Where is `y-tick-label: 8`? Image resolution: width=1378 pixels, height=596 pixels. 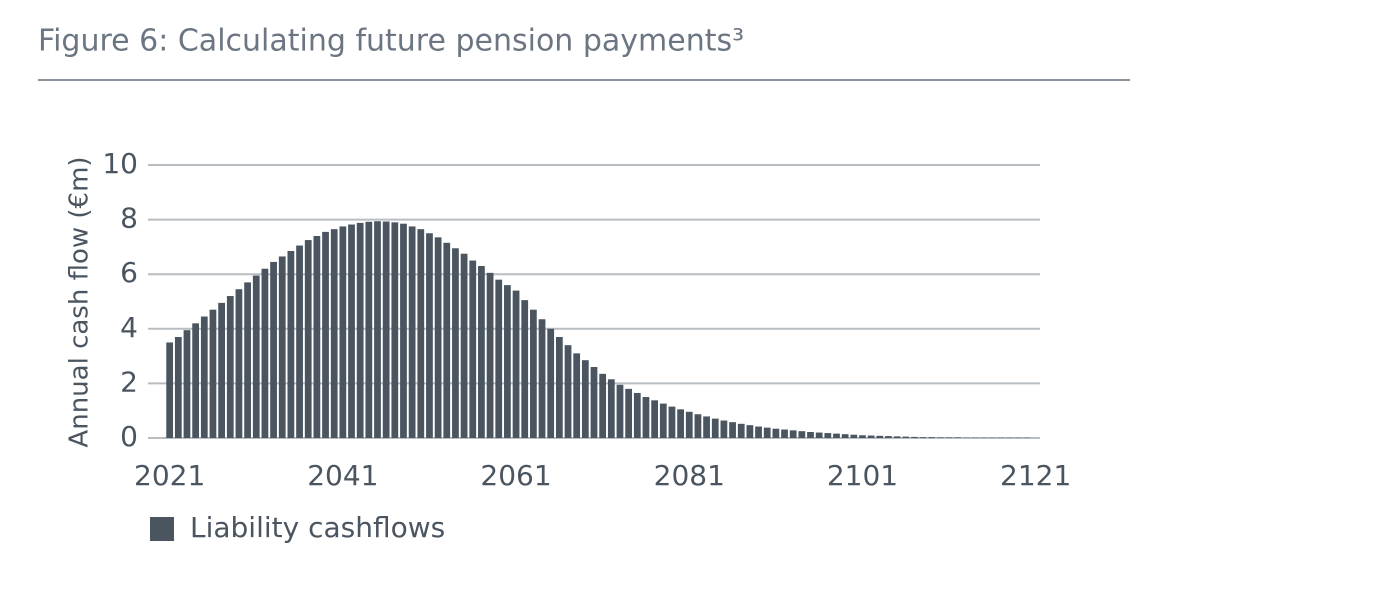
y-tick-label: 8 is located at coordinates (129, 218).